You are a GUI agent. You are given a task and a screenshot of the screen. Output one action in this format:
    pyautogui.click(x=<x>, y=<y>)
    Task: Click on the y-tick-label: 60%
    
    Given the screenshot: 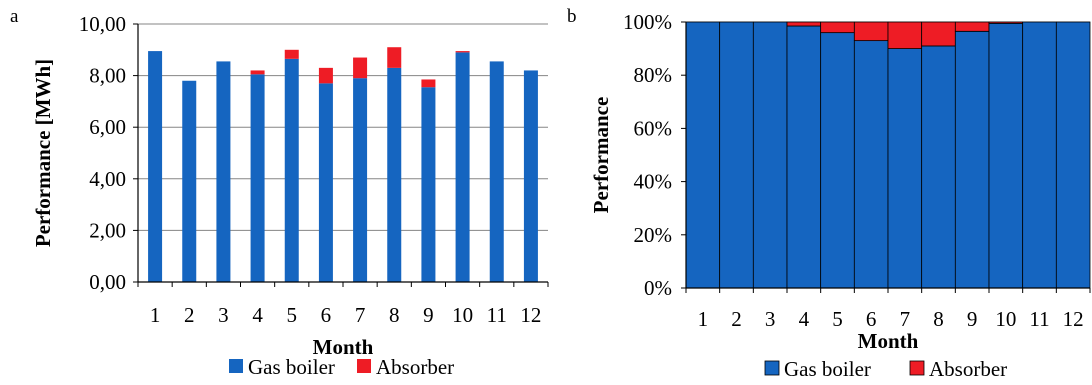 What is the action you would take?
    pyautogui.click(x=653, y=128)
    